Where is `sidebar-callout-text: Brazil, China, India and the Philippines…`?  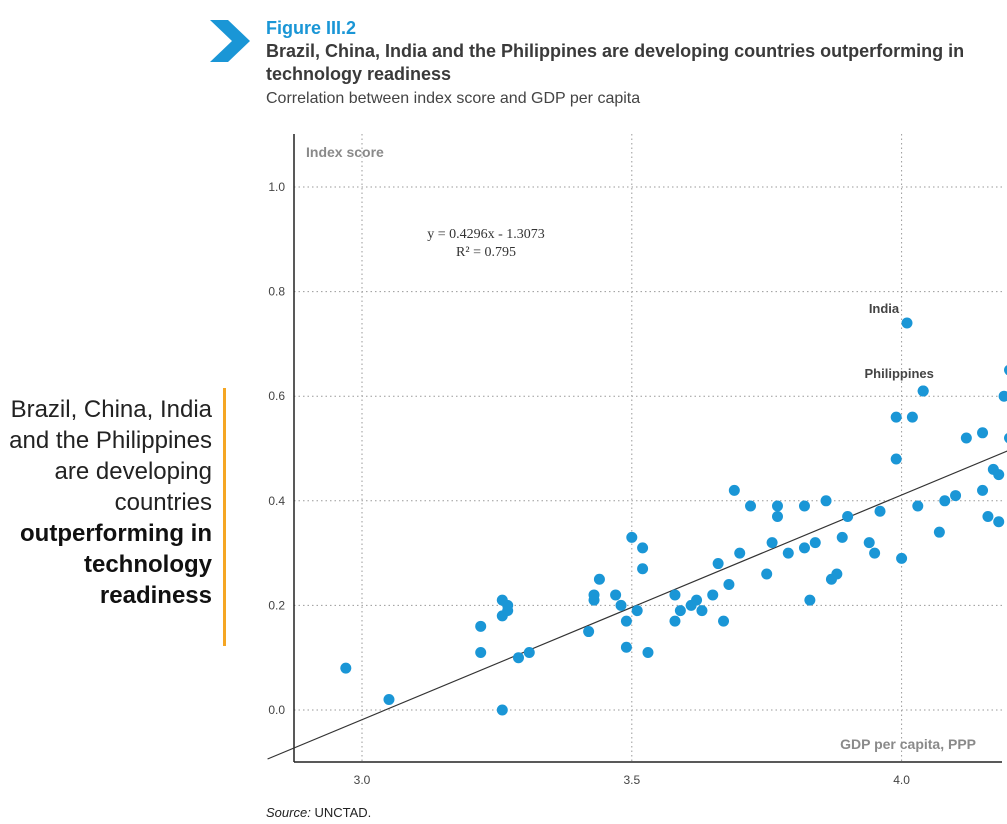 sidebar-callout-text: Brazil, China, India and the Philippines… is located at coordinates (110, 456).